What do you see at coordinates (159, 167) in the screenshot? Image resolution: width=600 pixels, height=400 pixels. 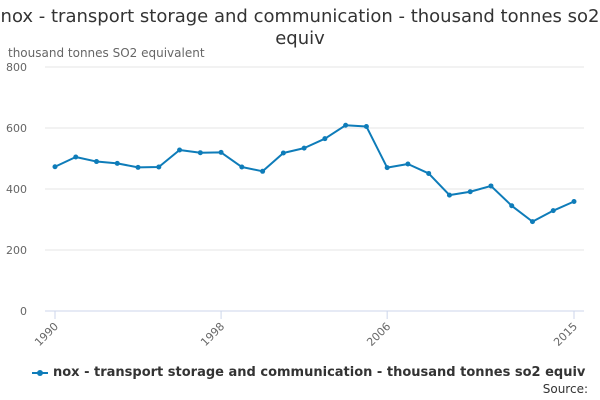 I see `data-point-1995` at bounding box center [159, 167].